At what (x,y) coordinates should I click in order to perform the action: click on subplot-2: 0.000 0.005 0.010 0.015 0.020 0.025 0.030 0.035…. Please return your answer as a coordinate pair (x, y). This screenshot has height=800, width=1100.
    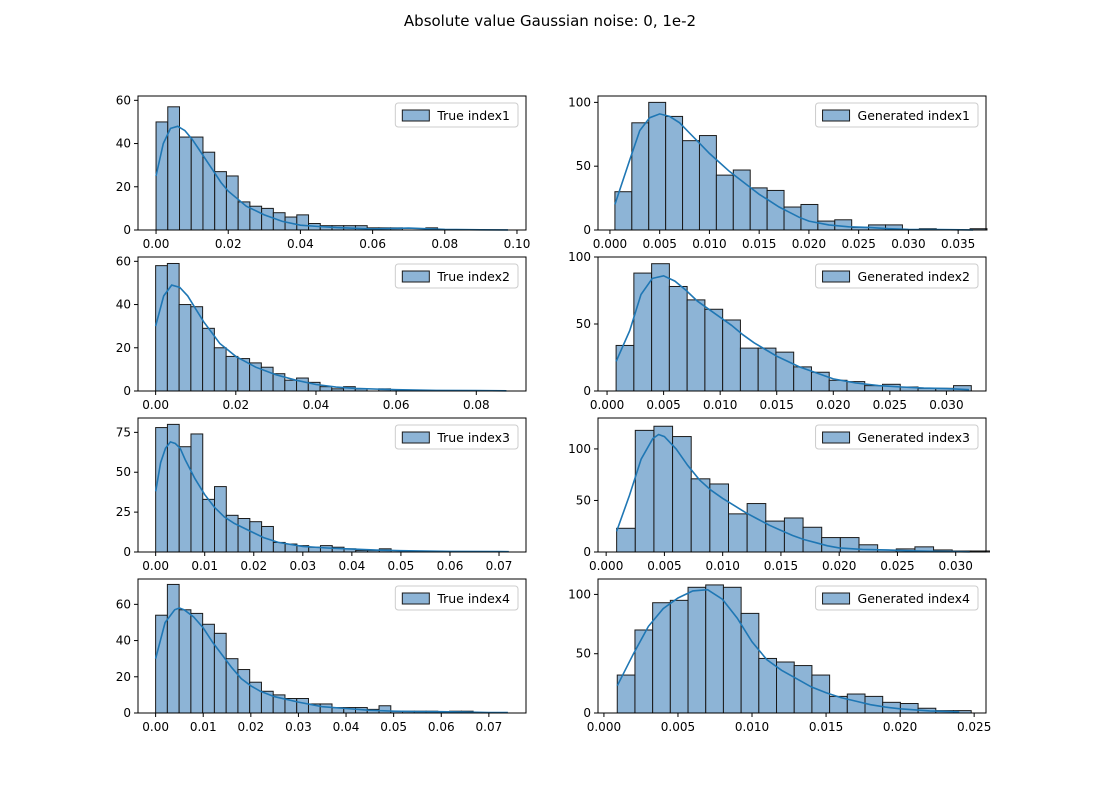
    Looking at the image, I should click on (778, 173).